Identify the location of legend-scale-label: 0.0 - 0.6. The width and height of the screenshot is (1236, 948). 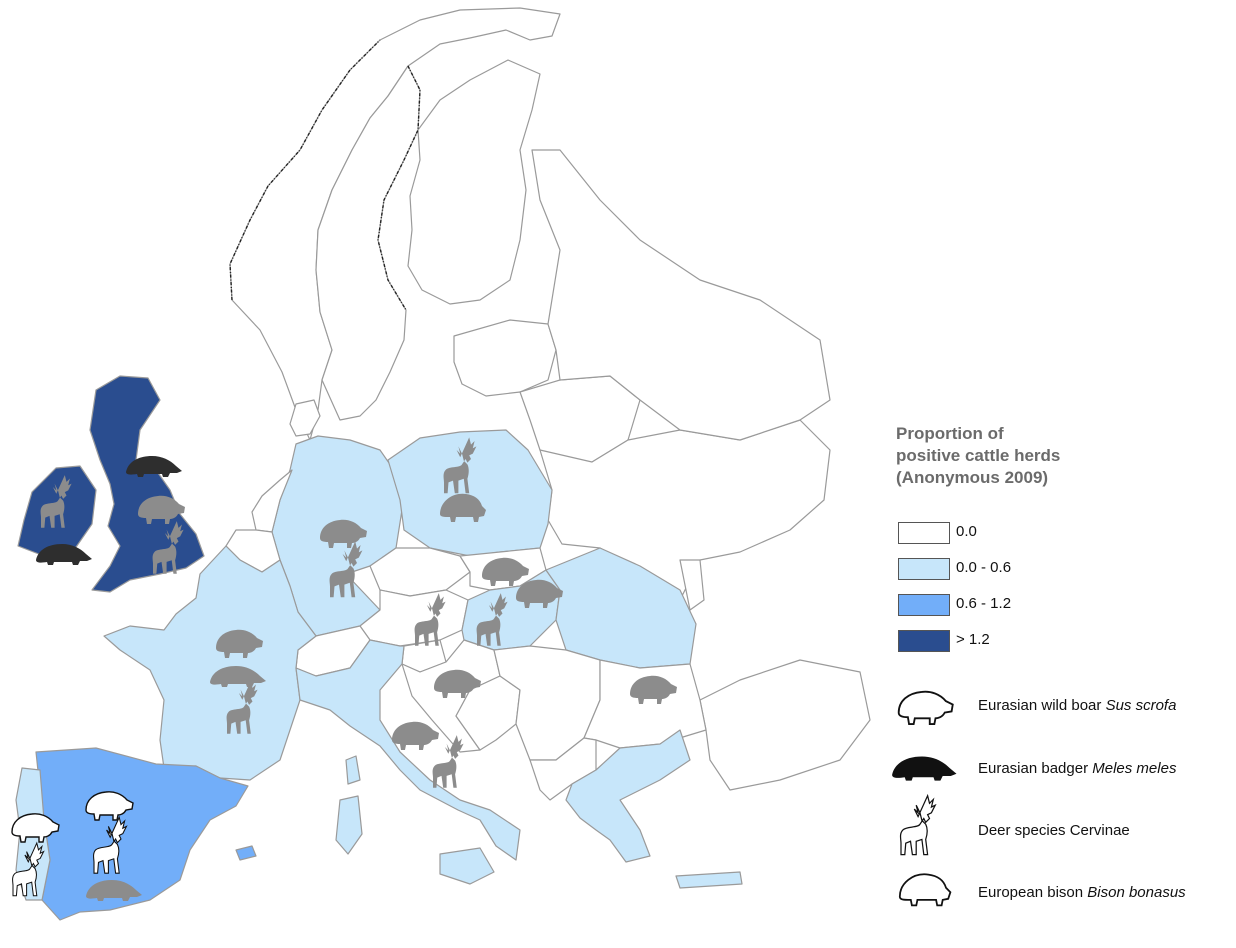
(984, 567).